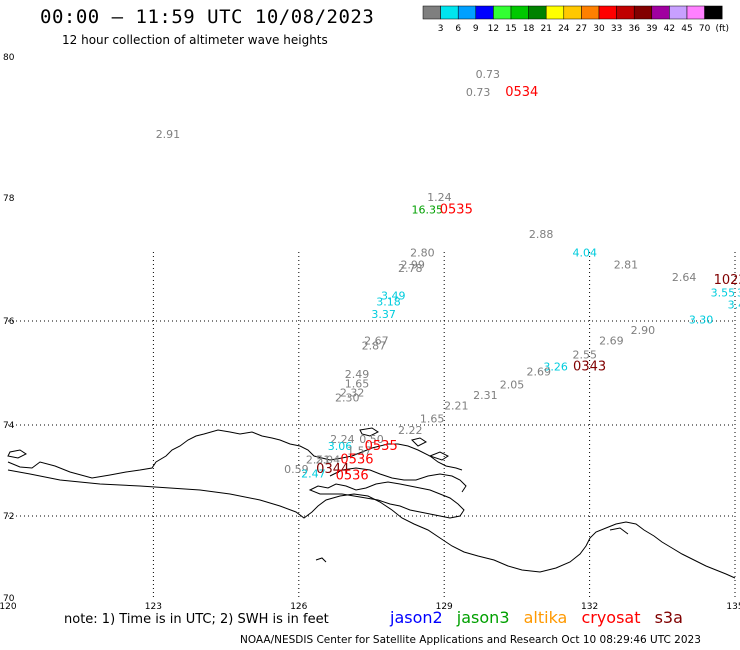  I want to click on satellite-jason3: jason3, so click(483, 617).